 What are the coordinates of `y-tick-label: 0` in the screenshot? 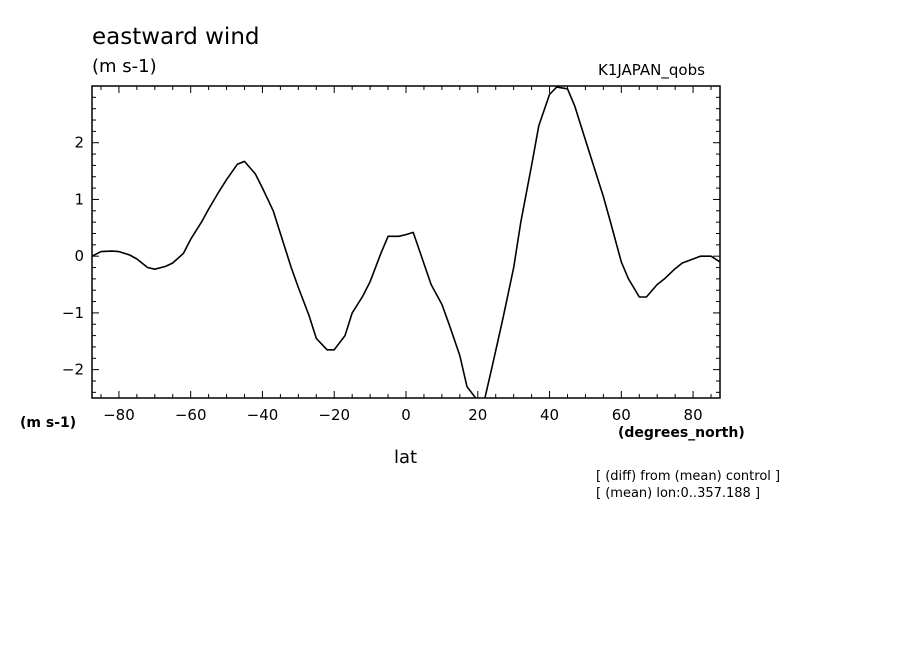 It's located at (79, 256).